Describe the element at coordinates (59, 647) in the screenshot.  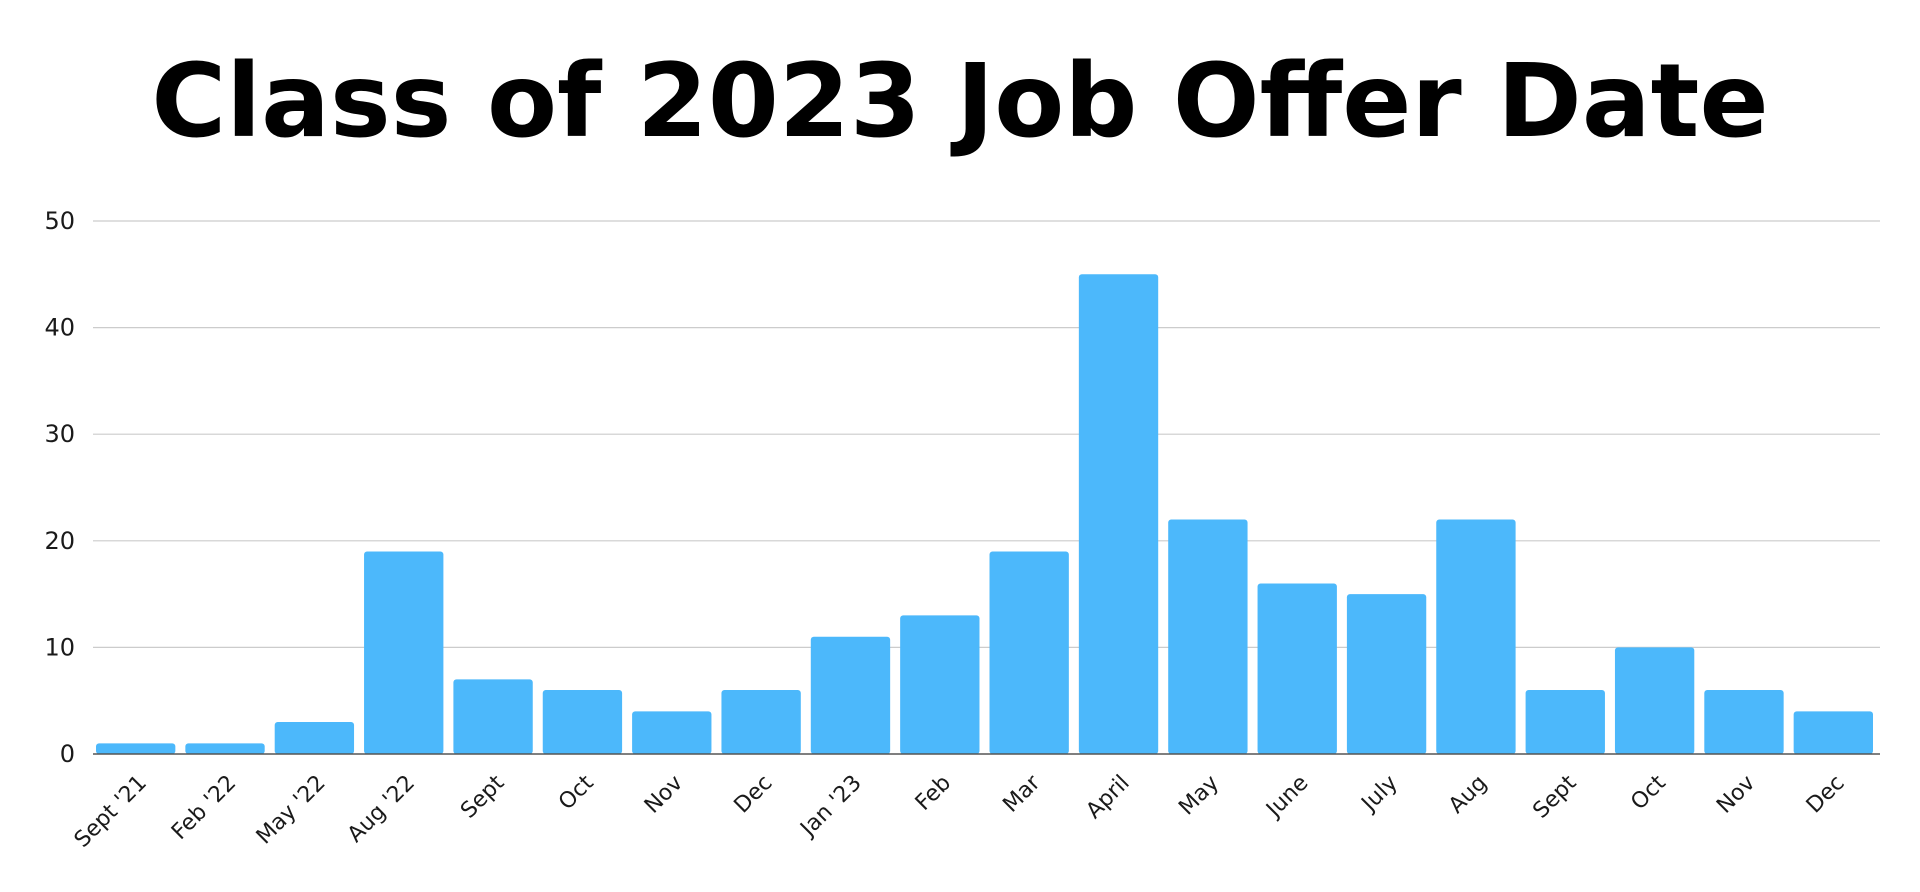
I see `y-tick-label: 10` at that location.